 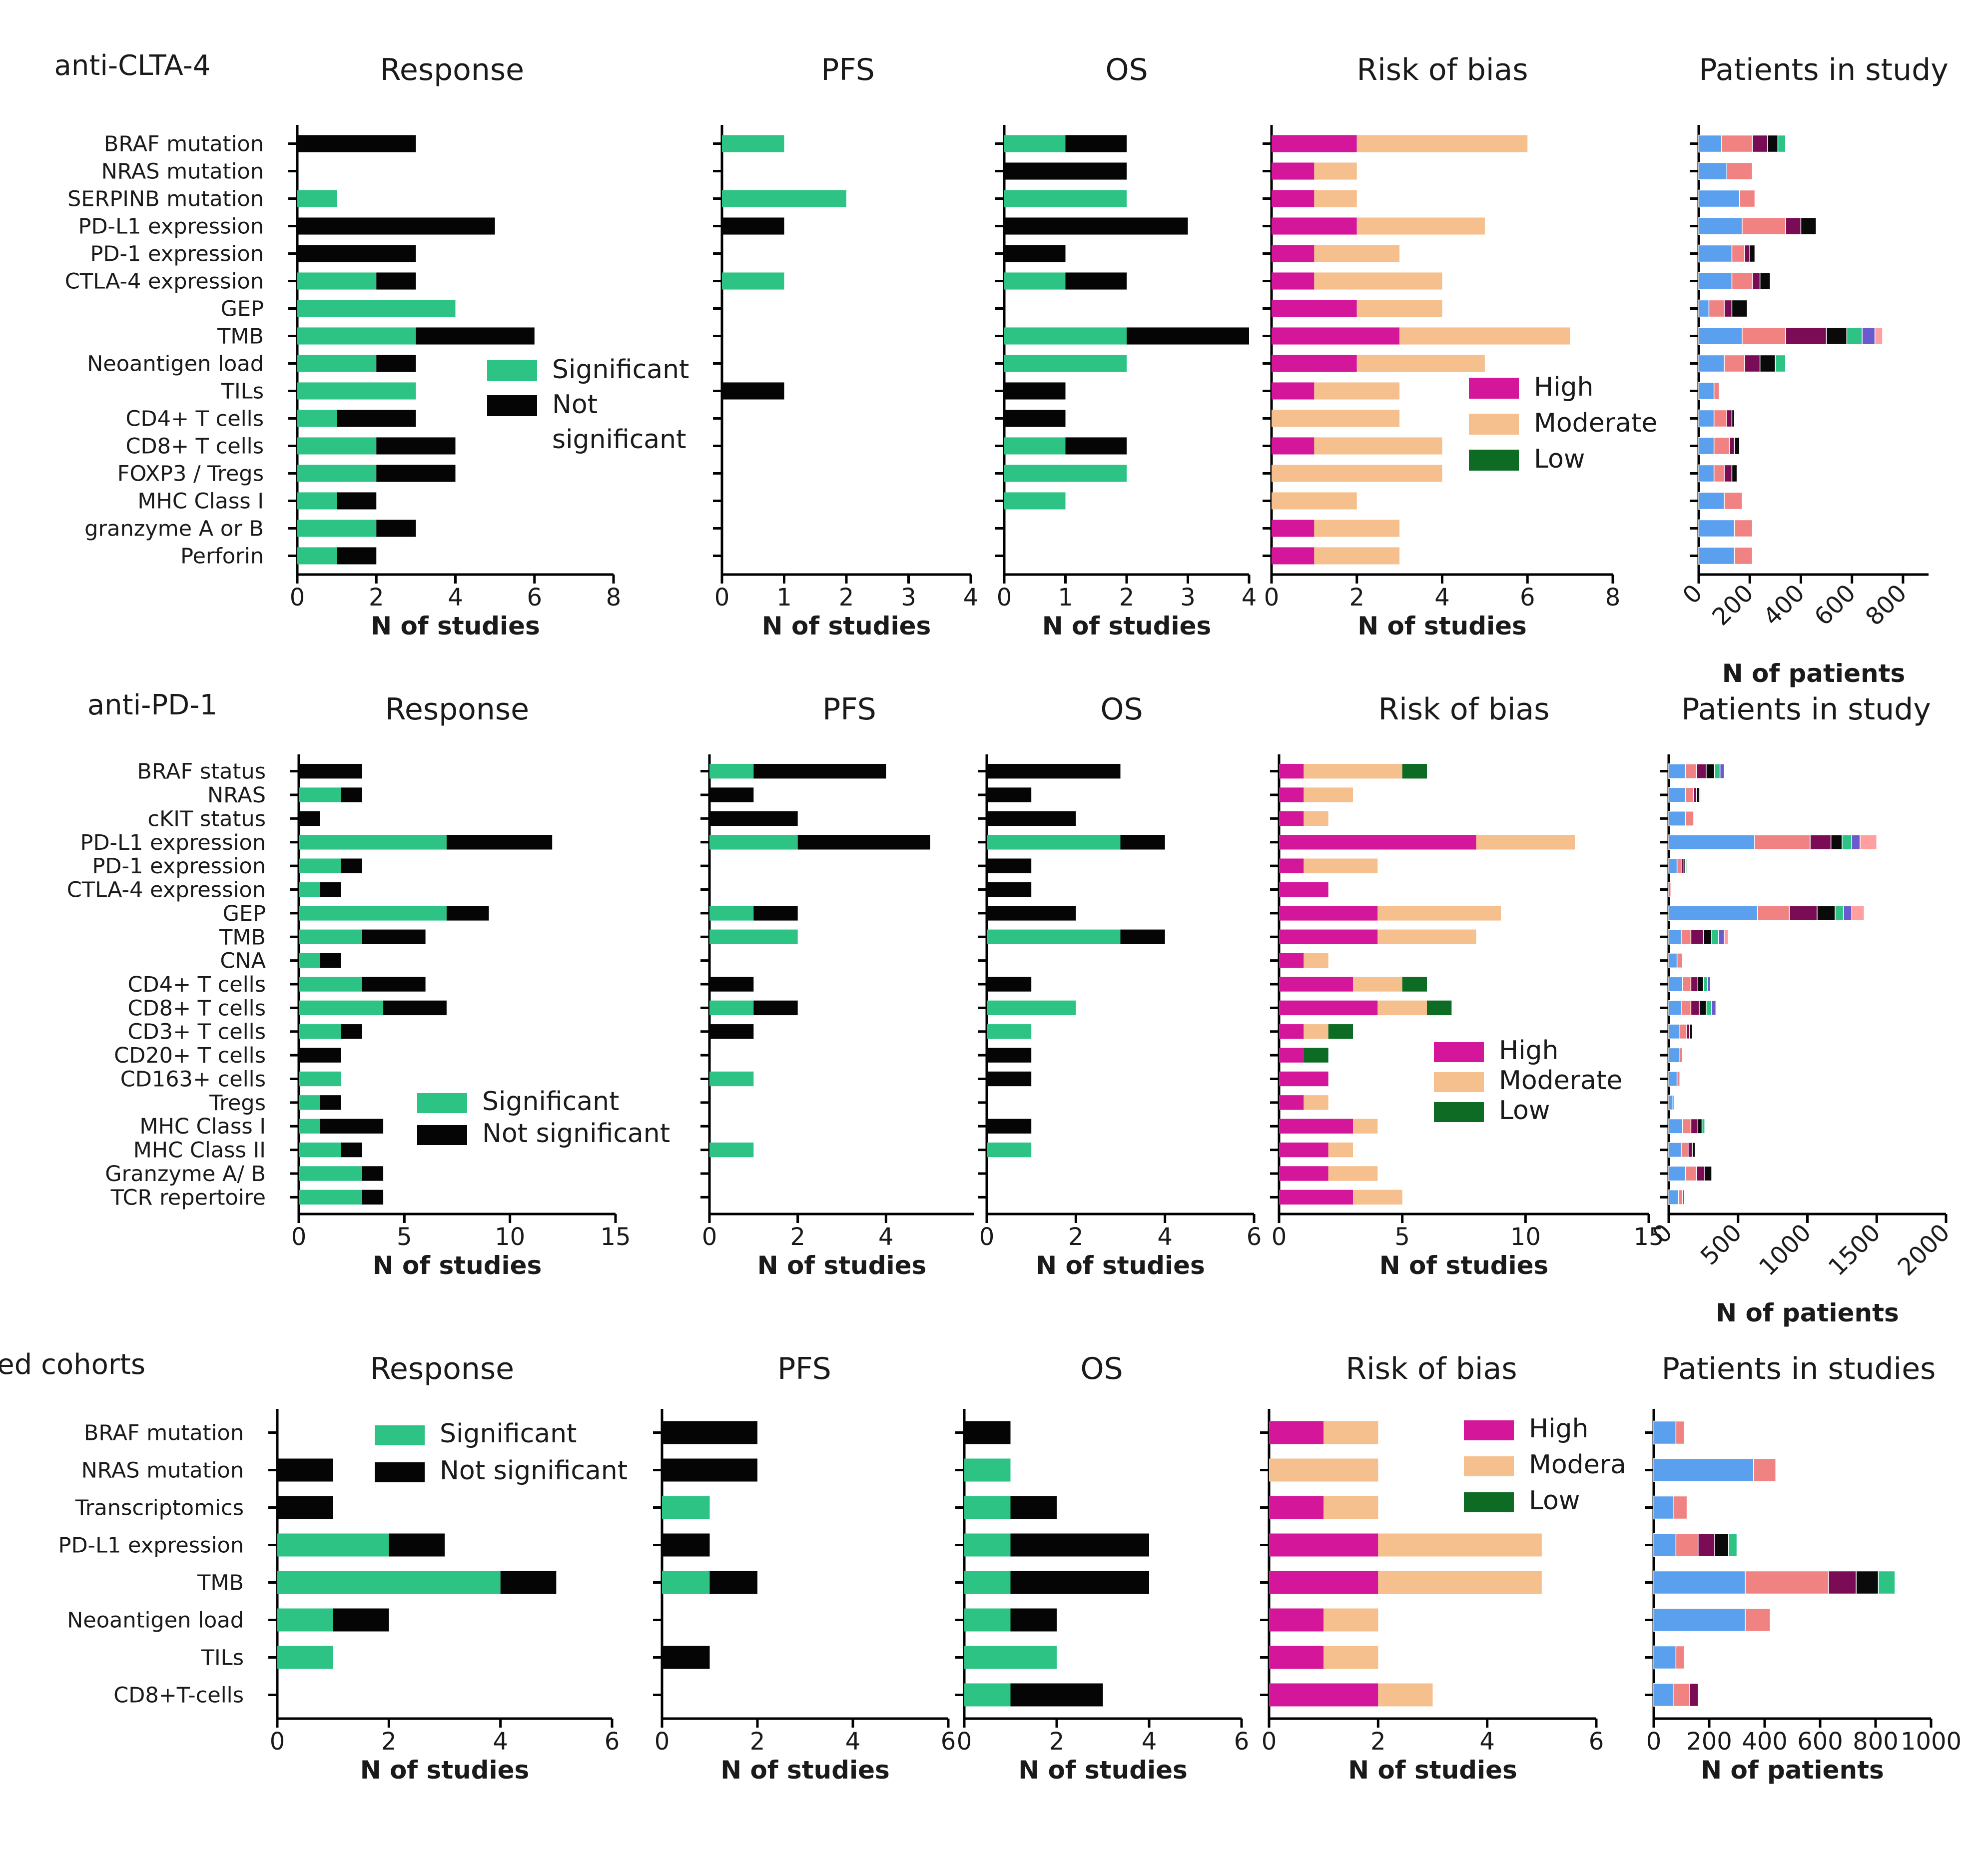 What do you see at coordinates (853, 1742) in the screenshot?
I see `x-tick-label: 4` at bounding box center [853, 1742].